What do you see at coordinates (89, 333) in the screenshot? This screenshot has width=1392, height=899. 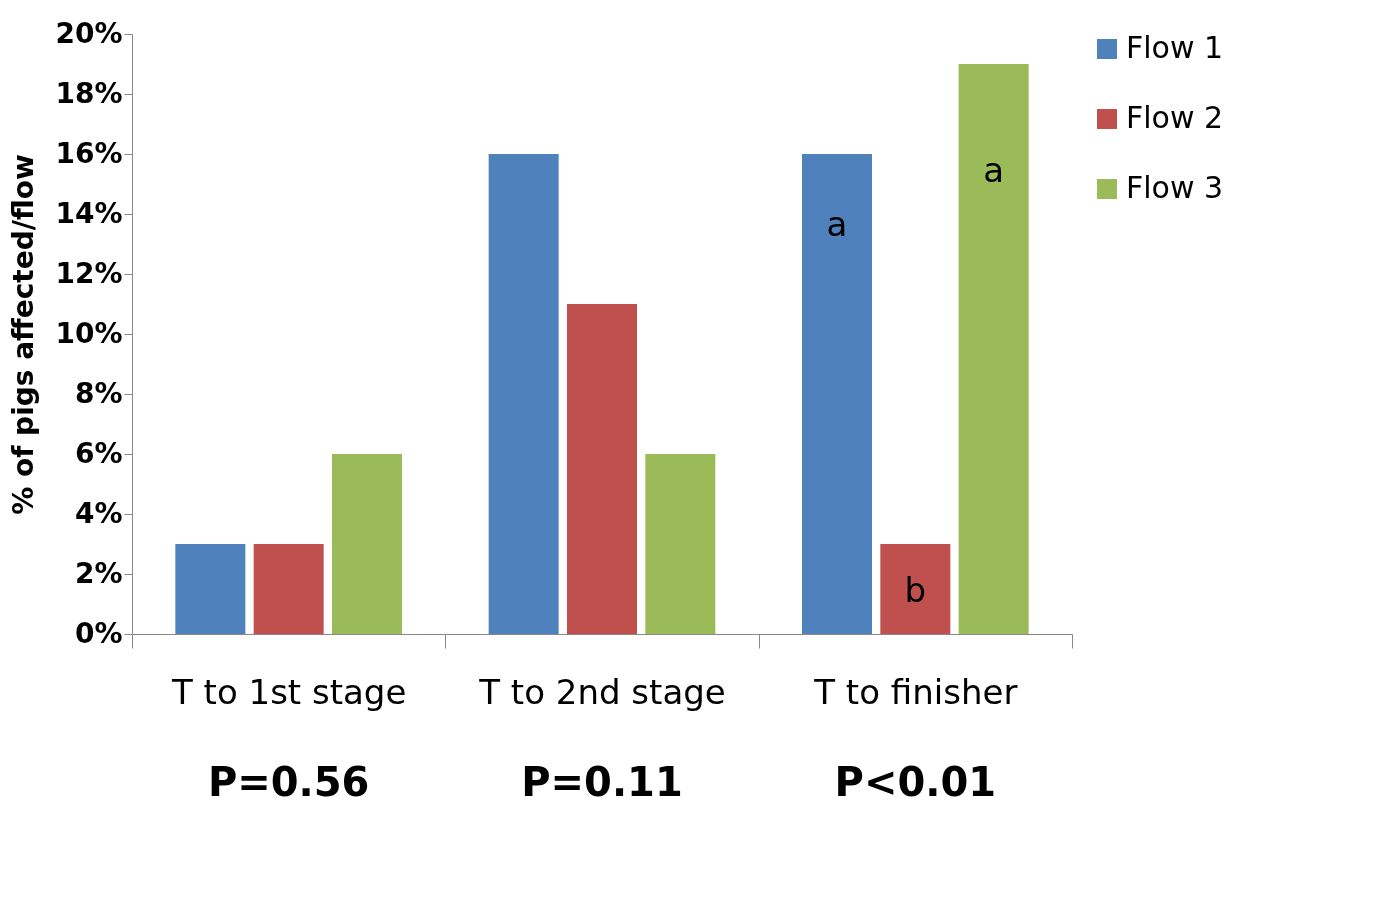 I see `y-tick-label: 10%` at bounding box center [89, 333].